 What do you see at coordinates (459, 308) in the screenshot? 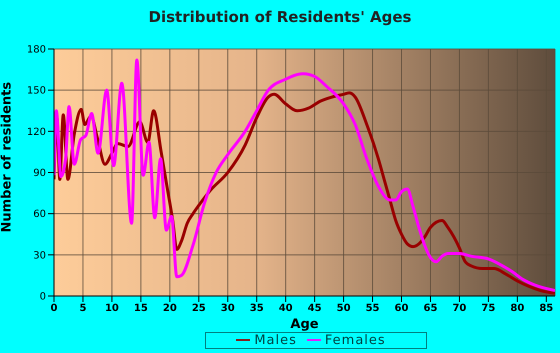
I see `x-tick-label: 70` at bounding box center [459, 308].